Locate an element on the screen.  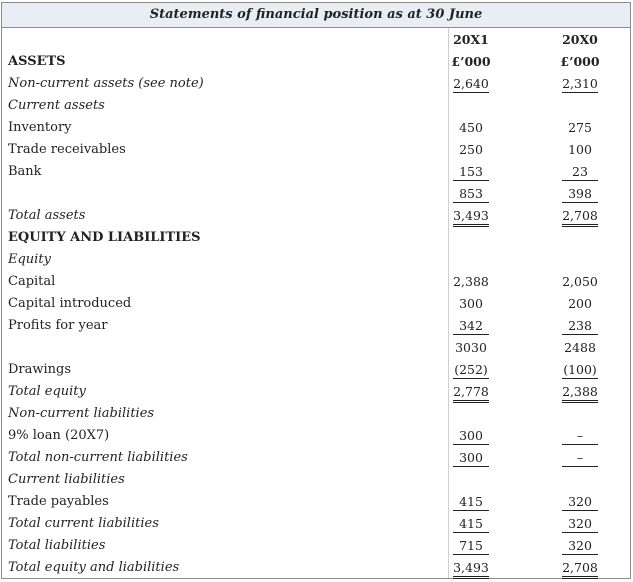
table-row: Total assets 3,493 2,708 is located at coordinates (316, 215).